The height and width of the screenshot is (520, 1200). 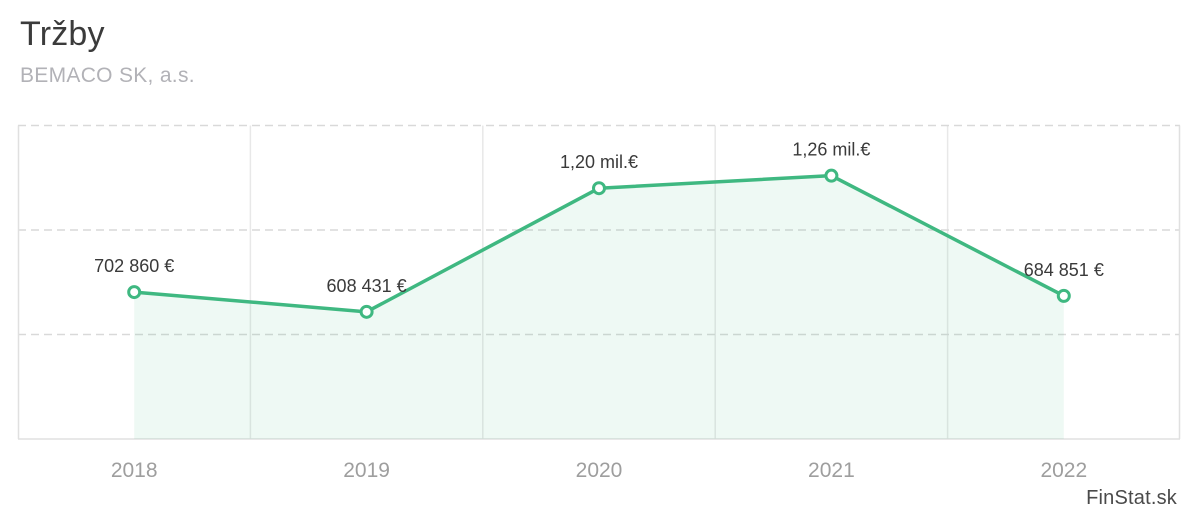 I want to click on x-axis-label: 2019, so click(x=366, y=470).